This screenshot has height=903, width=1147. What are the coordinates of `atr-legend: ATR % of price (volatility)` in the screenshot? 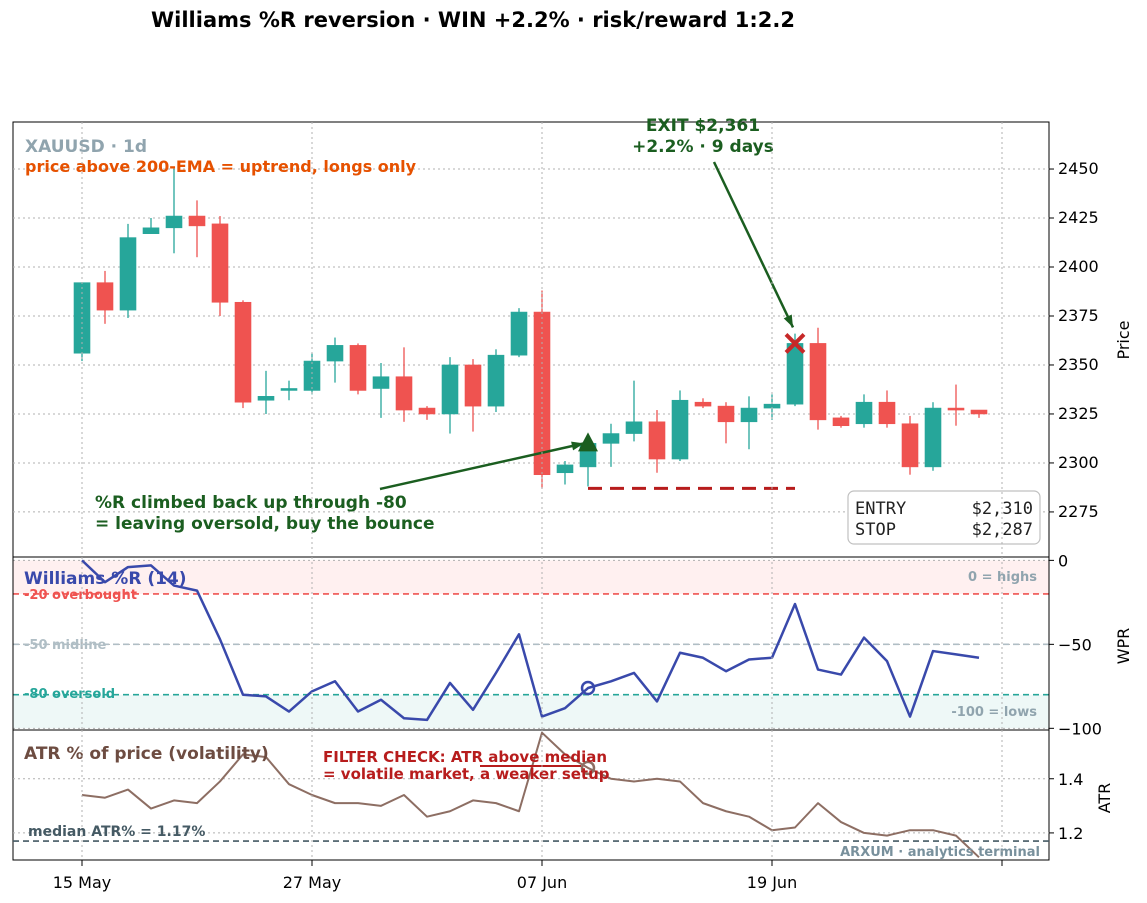 It's located at (146, 754).